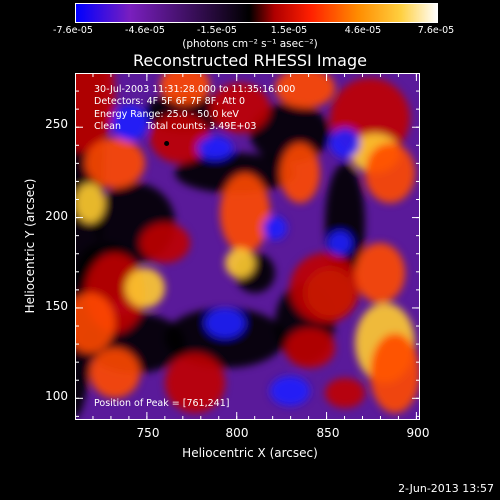 The height and width of the screenshot is (500, 500). What do you see at coordinates (446, 488) in the screenshot?
I see `footer-date: 2-Jun-2013 13:57` at bounding box center [446, 488].